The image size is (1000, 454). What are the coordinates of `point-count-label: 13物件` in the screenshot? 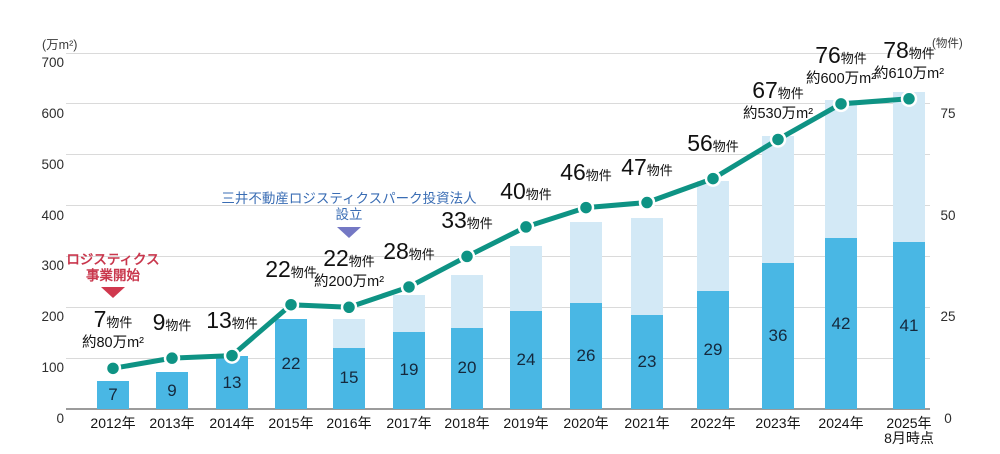 It's located at (232, 319).